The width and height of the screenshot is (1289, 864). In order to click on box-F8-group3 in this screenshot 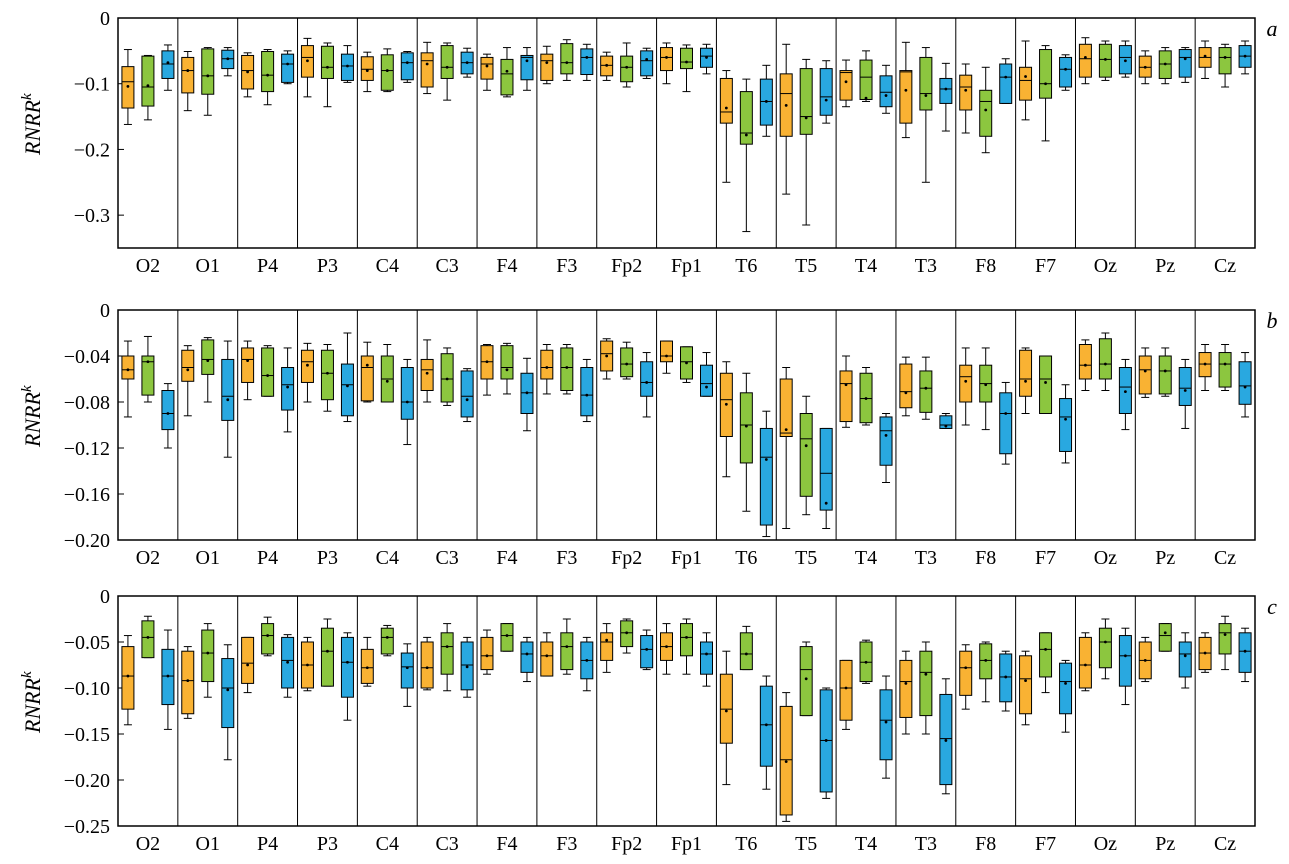, I will do `click(1006, 81)`.